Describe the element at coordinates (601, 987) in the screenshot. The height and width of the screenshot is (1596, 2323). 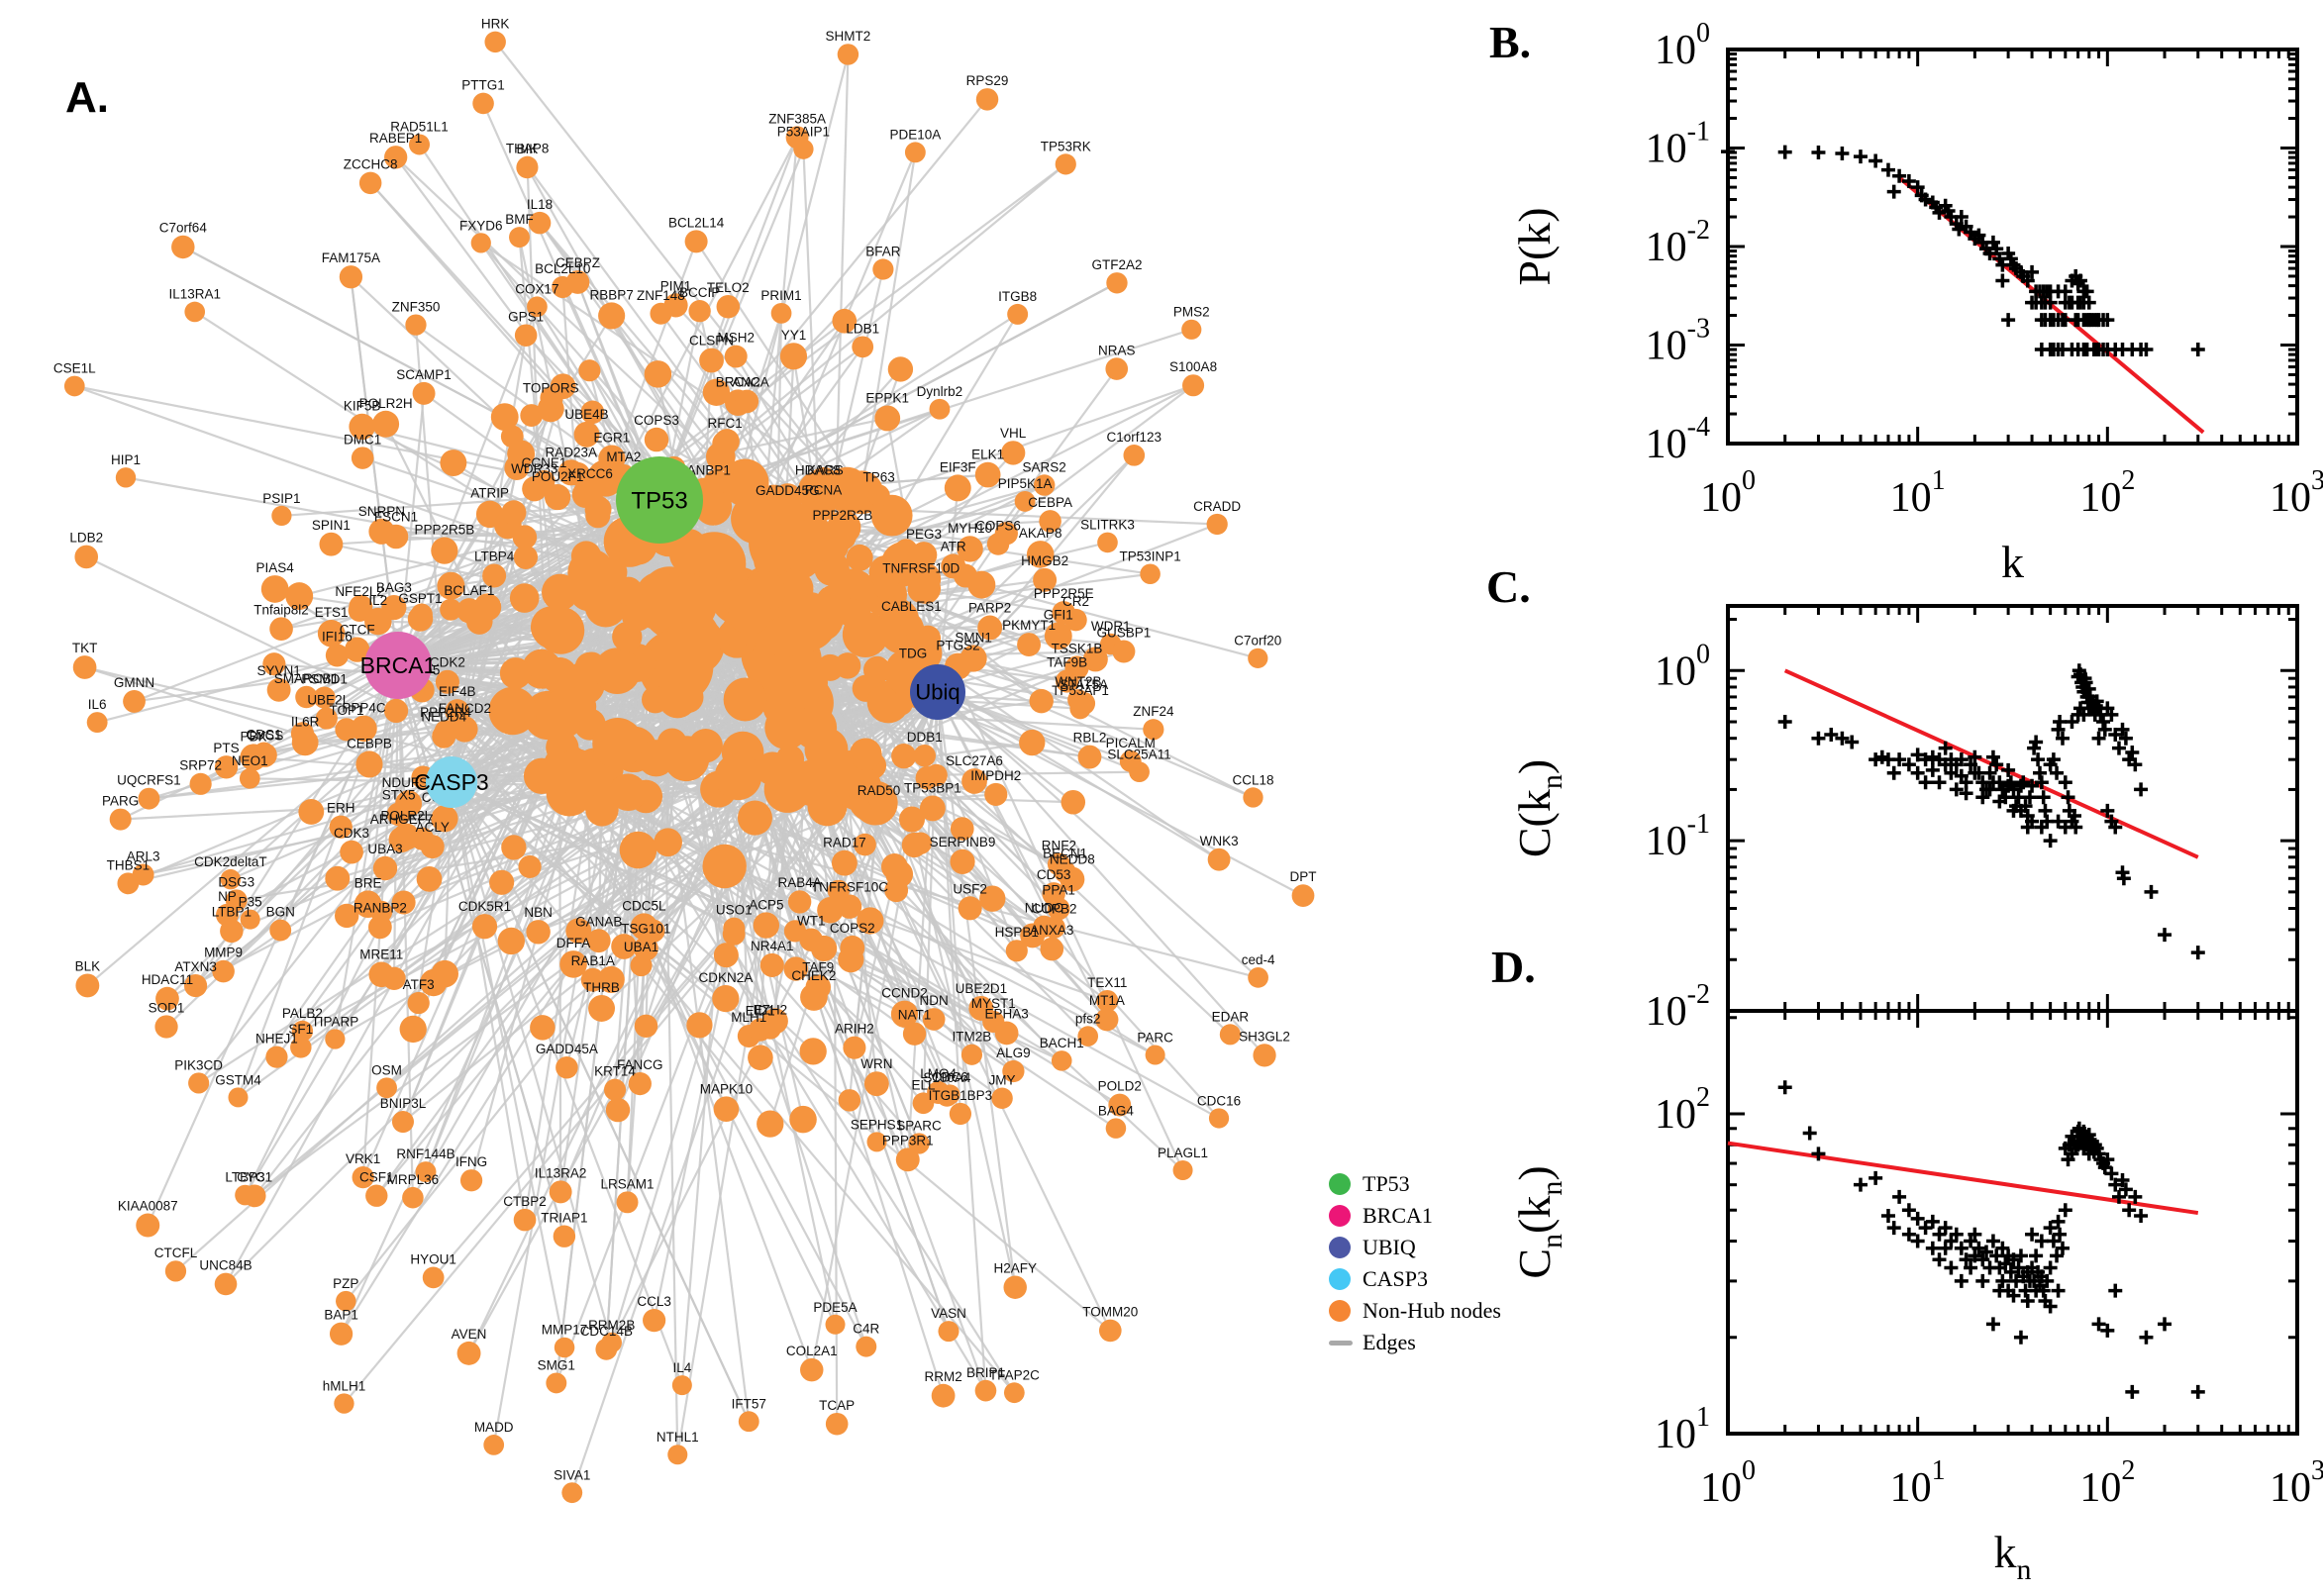
I see `svg-text: THRB` at that location.